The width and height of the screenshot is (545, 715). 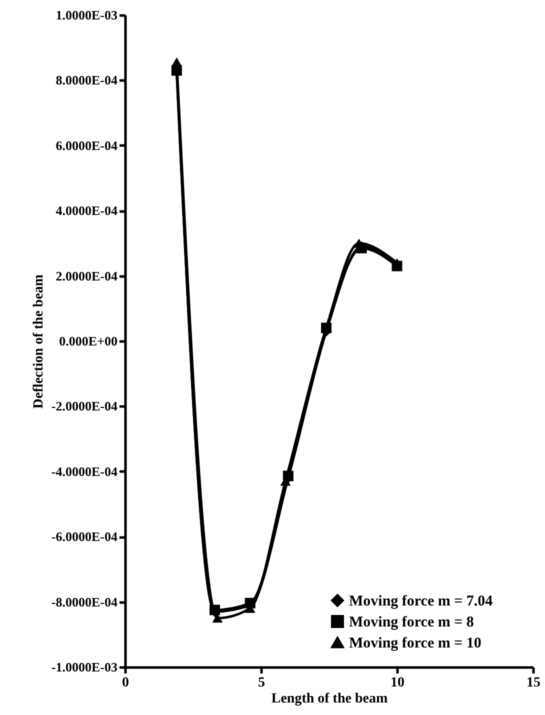 I want to click on y-tick-label: -6.0000E-04, so click(x=84, y=536).